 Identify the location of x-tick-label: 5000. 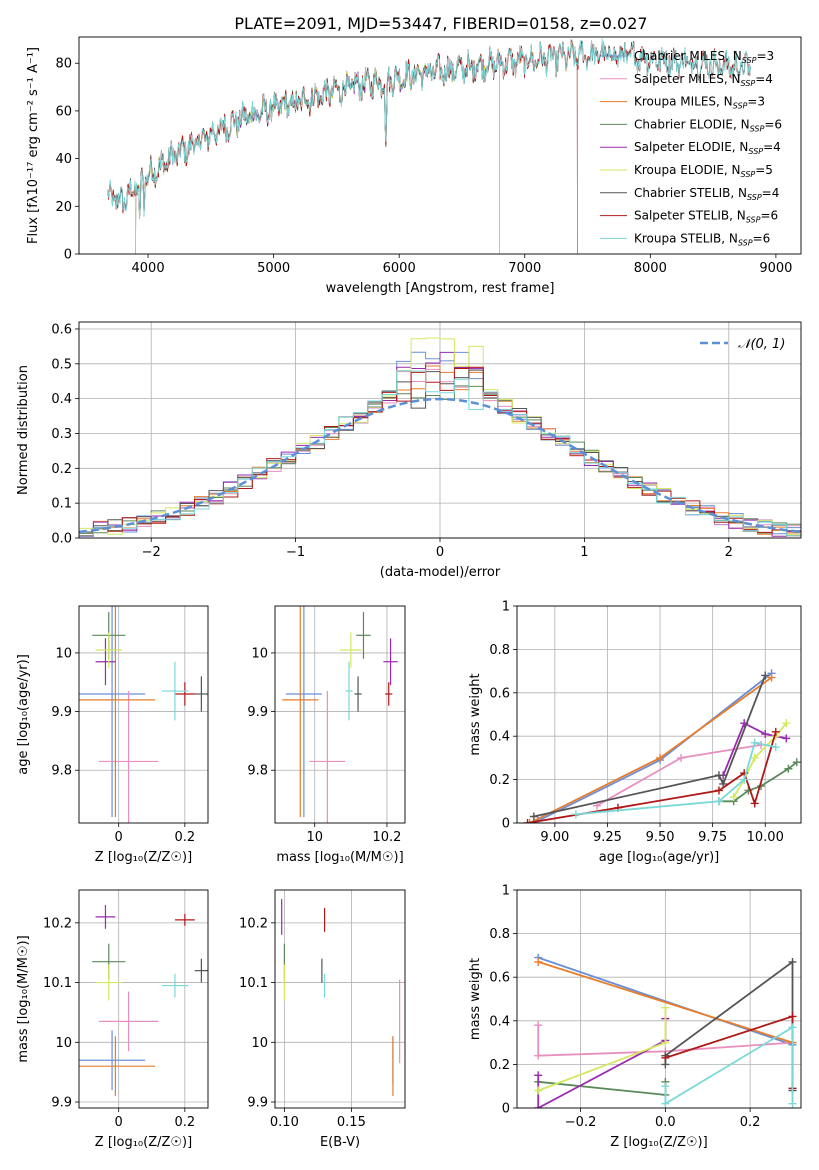
(273, 268).